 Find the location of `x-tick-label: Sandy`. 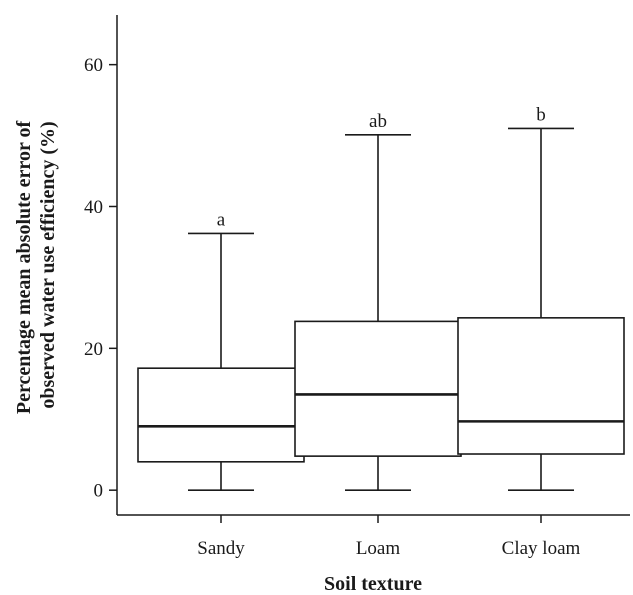

x-tick-label: Sandy is located at coordinates (221, 548).